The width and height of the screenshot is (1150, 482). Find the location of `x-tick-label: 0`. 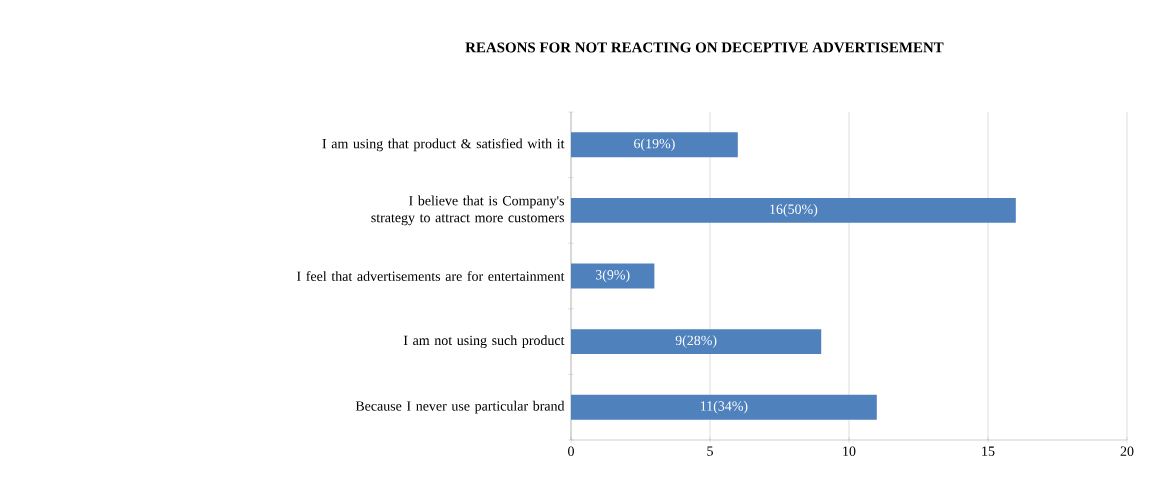

x-tick-label: 0 is located at coordinates (571, 451).